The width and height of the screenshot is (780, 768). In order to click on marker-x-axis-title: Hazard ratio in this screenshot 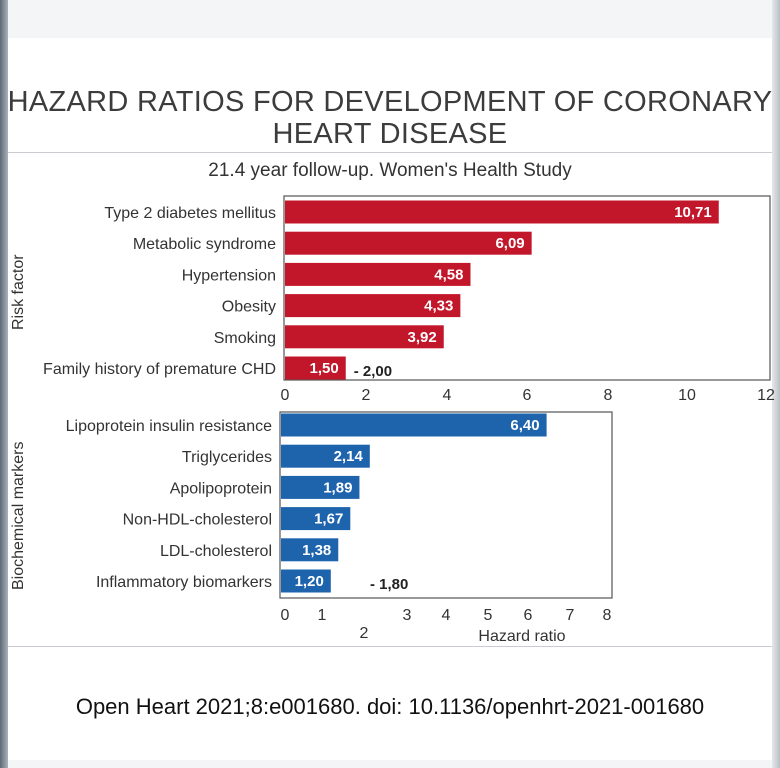, I will do `click(521, 636)`.